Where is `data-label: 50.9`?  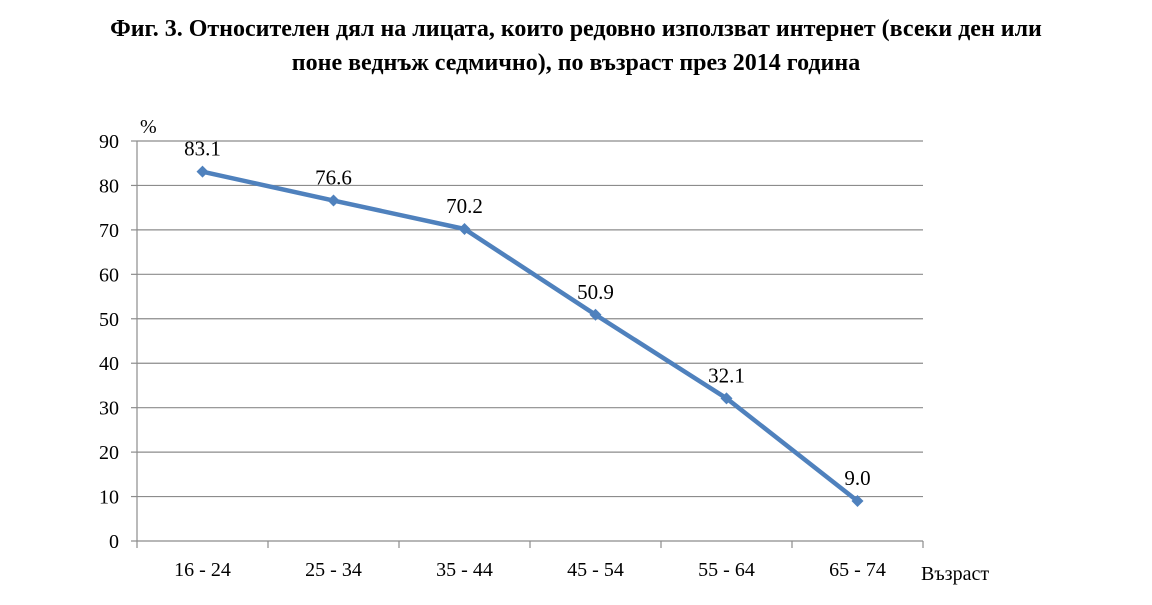
data-label: 50.9 is located at coordinates (595, 292).